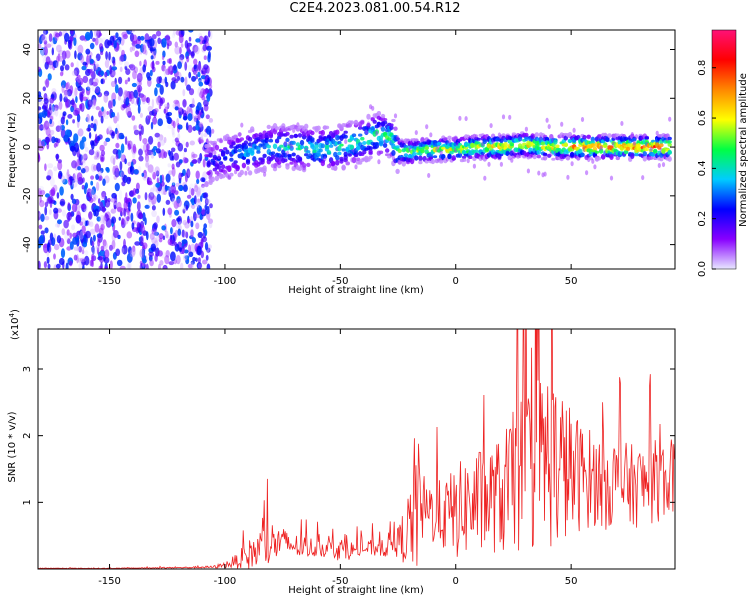 This screenshot has height=600, width=750. I want to click on x-tick-label: -100, so click(225, 581).